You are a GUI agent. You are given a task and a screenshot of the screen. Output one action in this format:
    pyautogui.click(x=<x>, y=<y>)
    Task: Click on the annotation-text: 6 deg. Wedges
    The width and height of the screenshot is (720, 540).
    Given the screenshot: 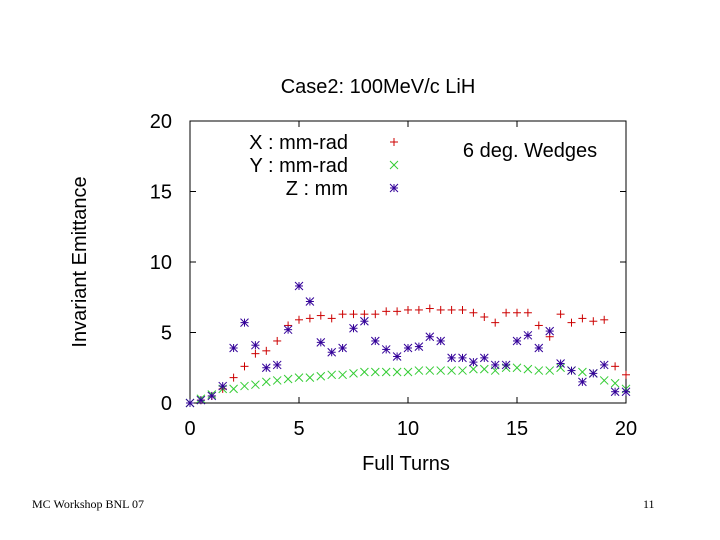 What is the action you would take?
    pyautogui.click(x=530, y=151)
    